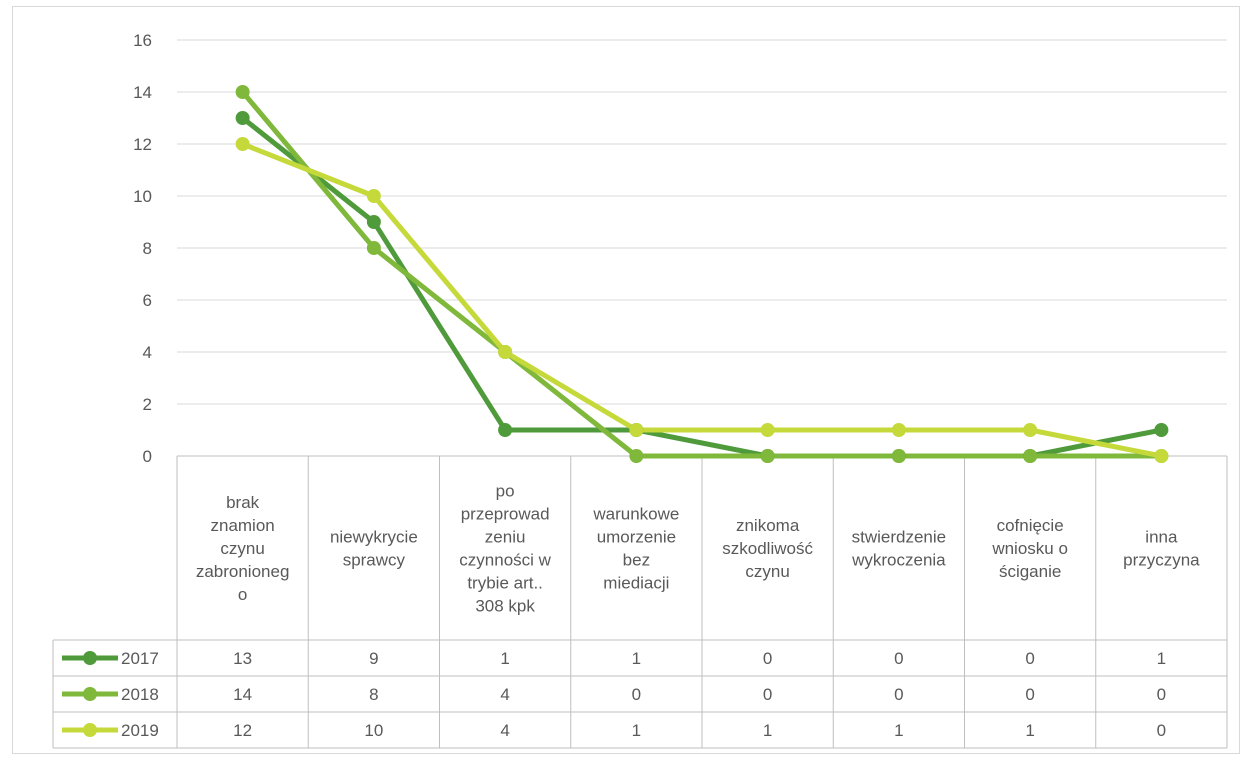 This screenshot has height=760, width=1245. What do you see at coordinates (147, 404) in the screenshot?
I see `y-tick-label: 2` at bounding box center [147, 404].